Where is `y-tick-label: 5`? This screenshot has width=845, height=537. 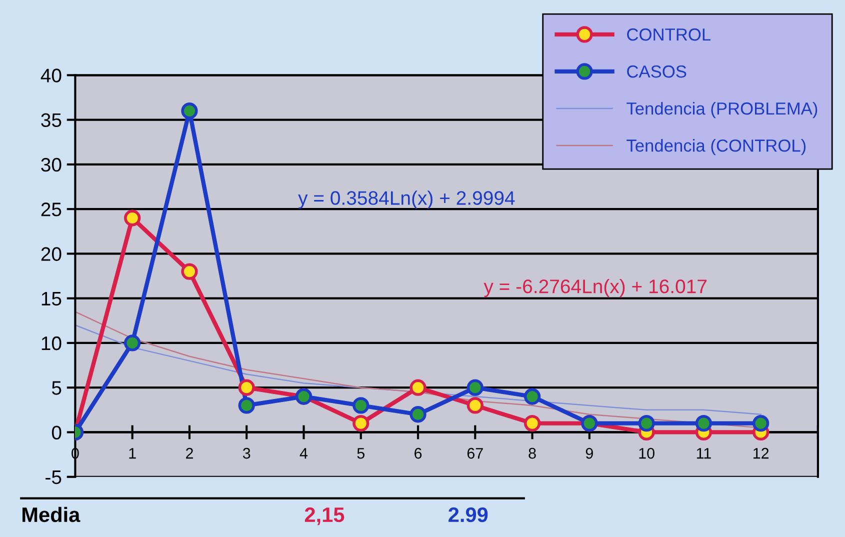
y-tick-label: 5 is located at coordinates (57, 388).